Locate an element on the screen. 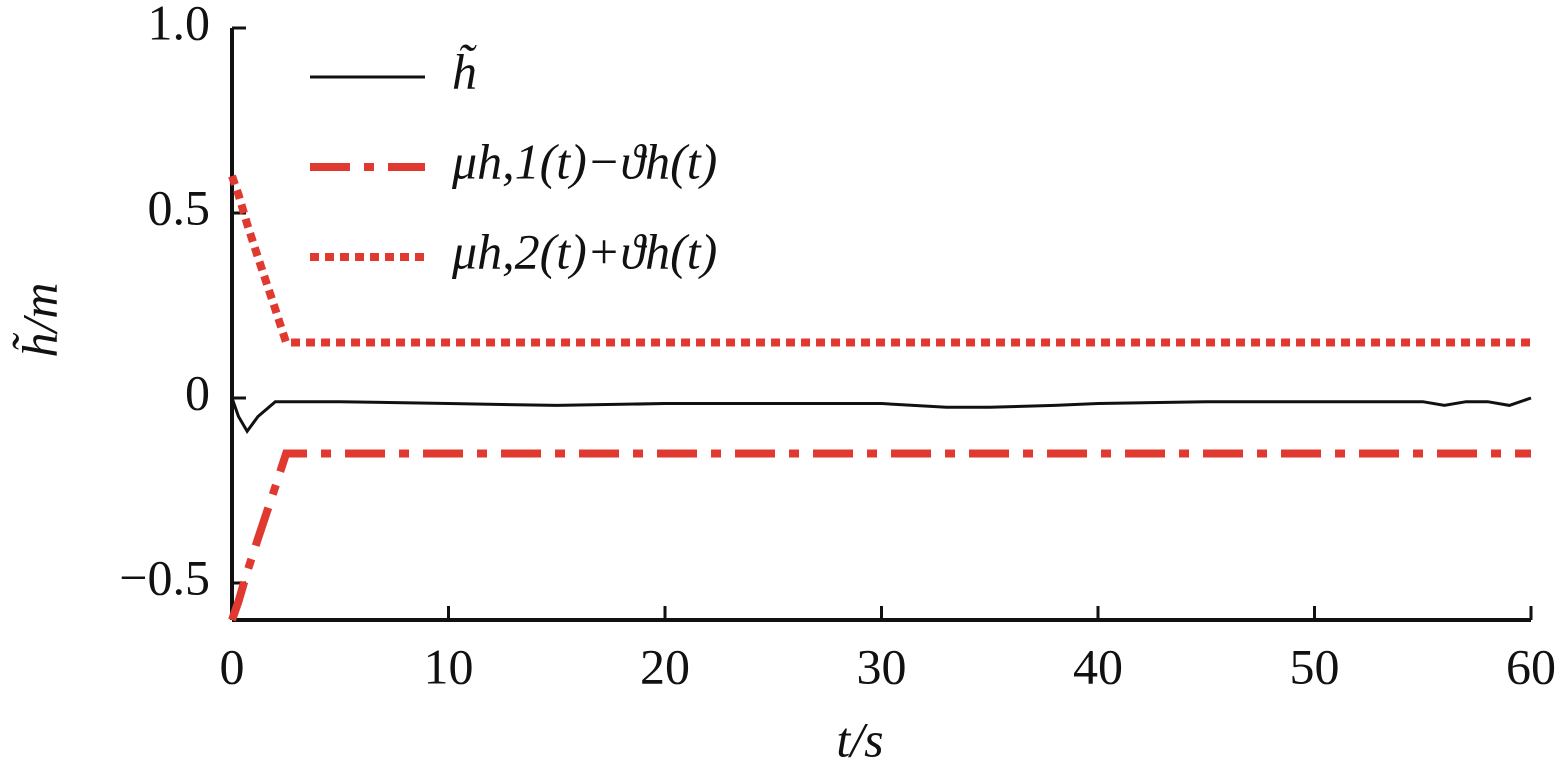  series-line is located at coordinates (881, 415).